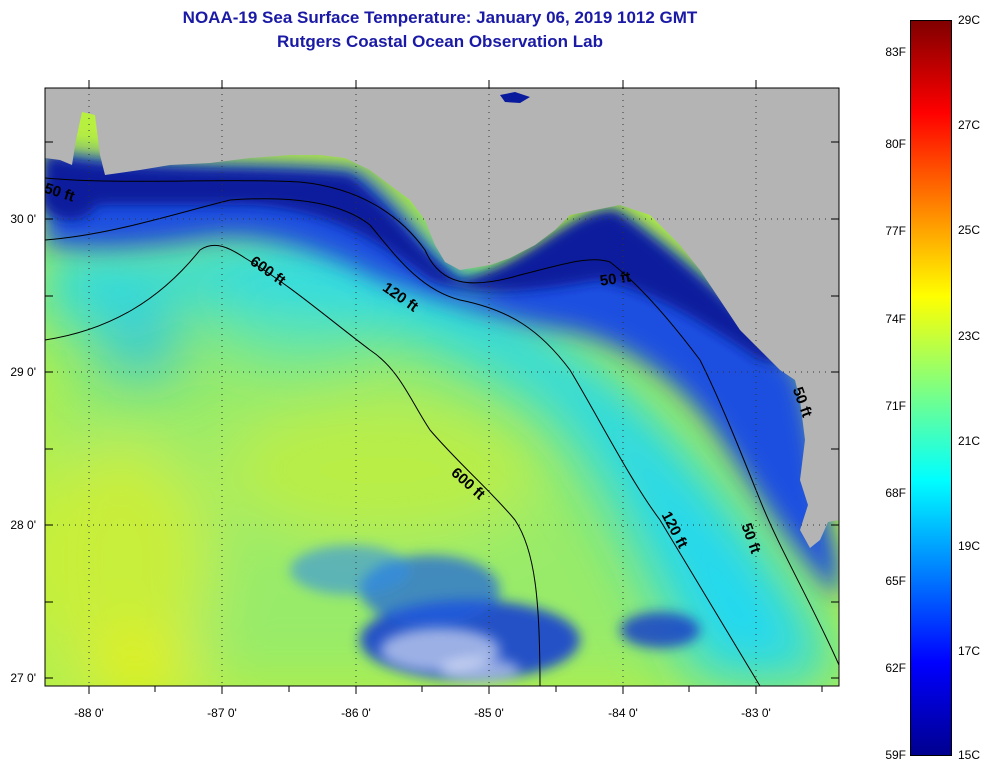 This screenshot has width=992, height=770. I want to click on colorbar-f-label: 77F, so click(895, 231).